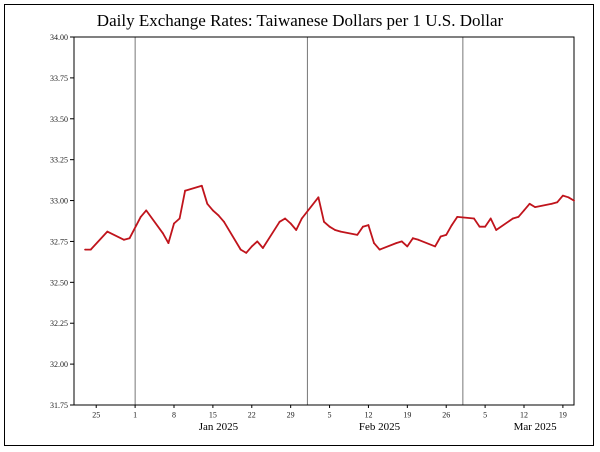  Describe the element at coordinates (135, 415) in the screenshot. I see `x-tick-label: 1` at that location.